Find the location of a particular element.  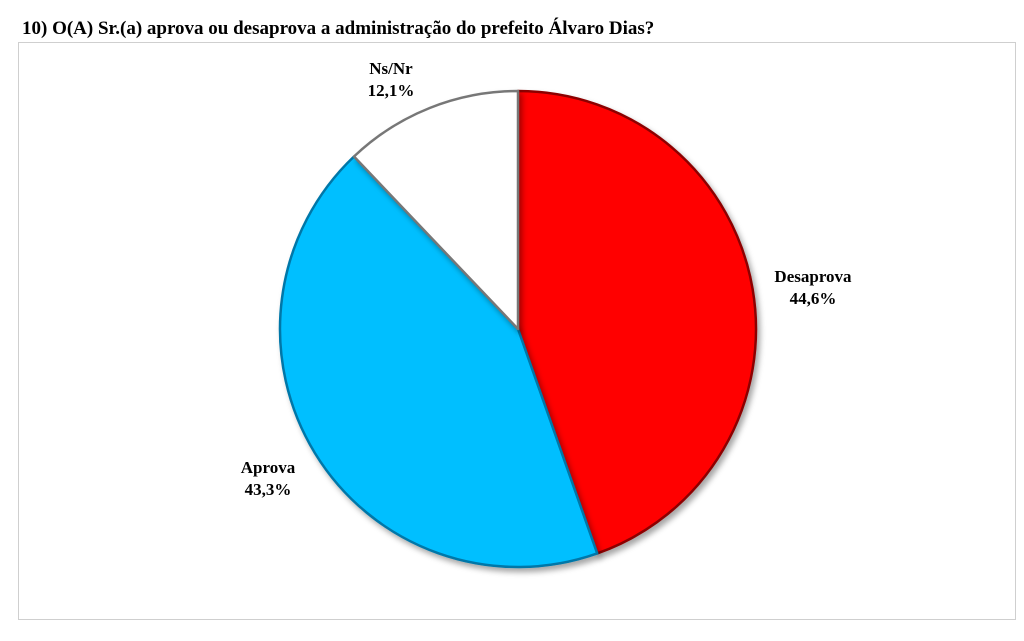

slice-label: Aprova is located at coordinates (268, 467).